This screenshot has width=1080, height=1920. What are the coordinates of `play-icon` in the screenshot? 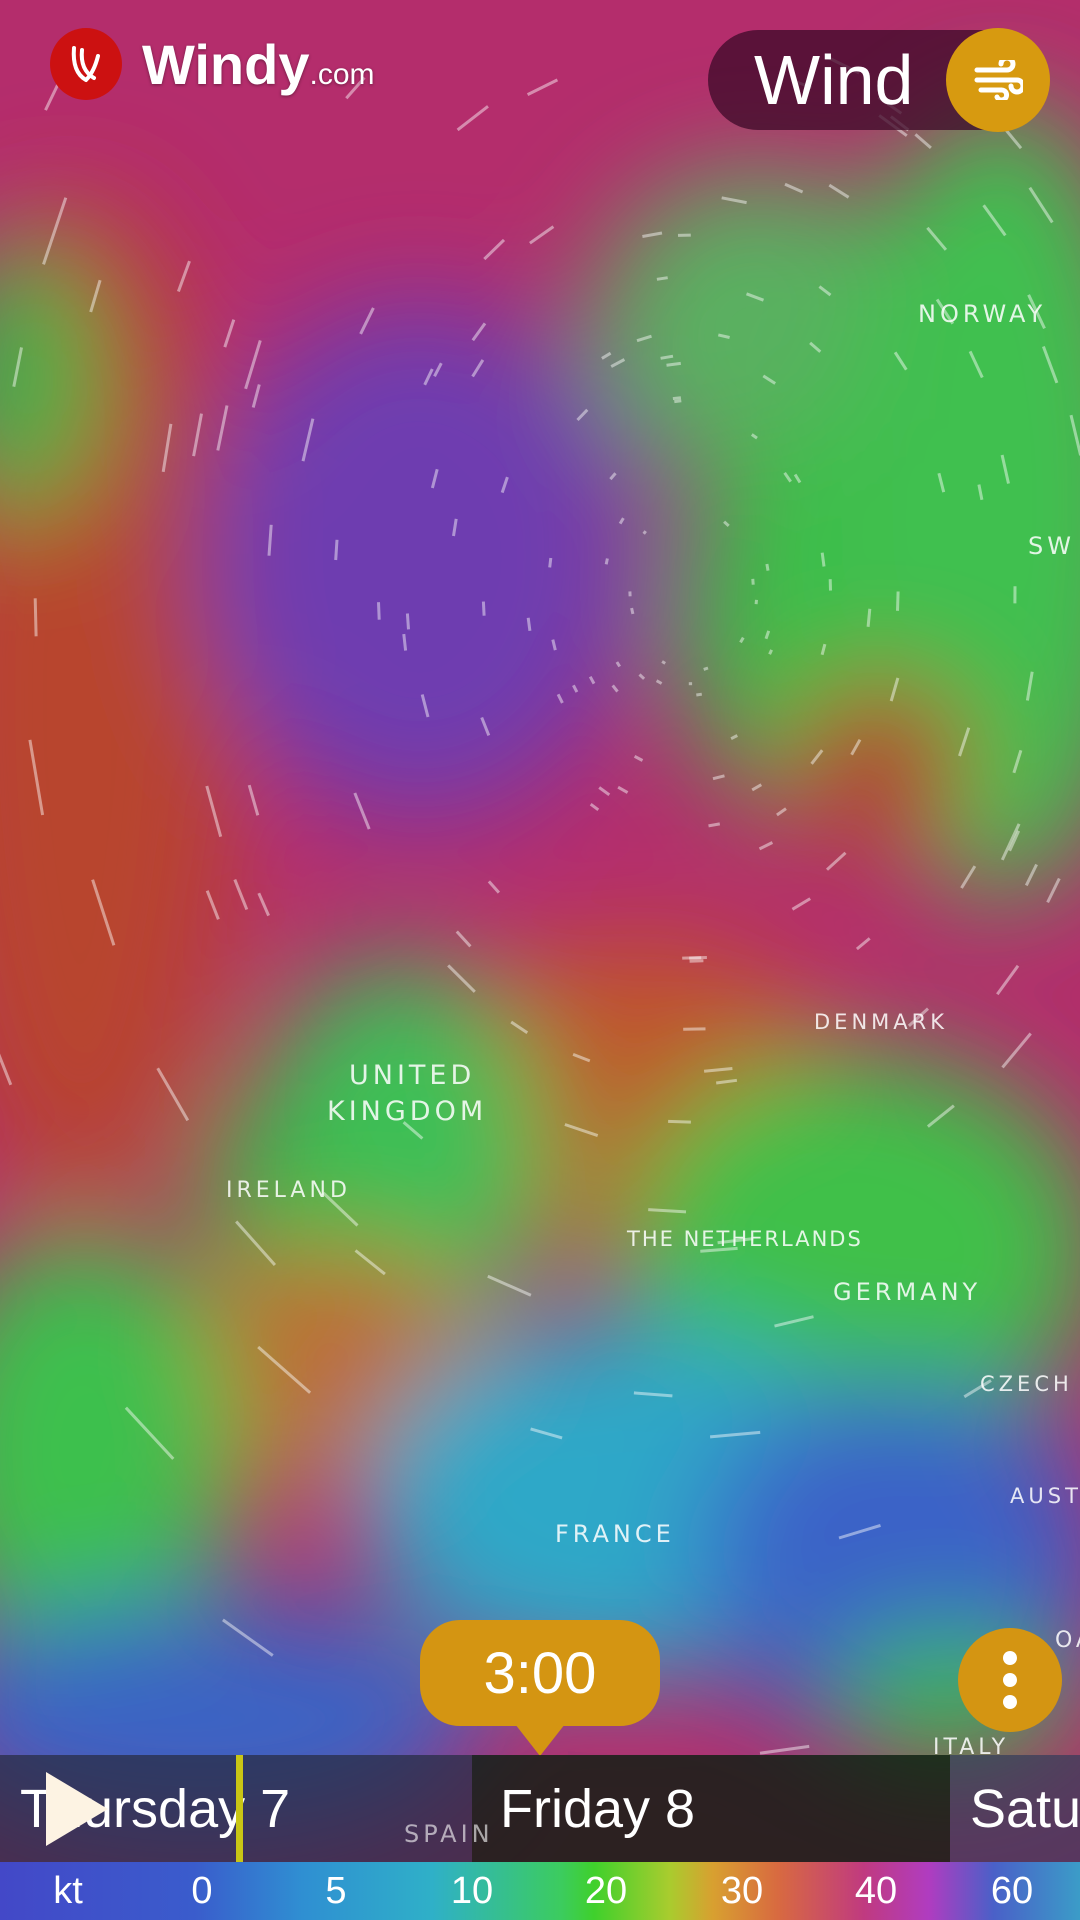 It's located at (77, 1809).